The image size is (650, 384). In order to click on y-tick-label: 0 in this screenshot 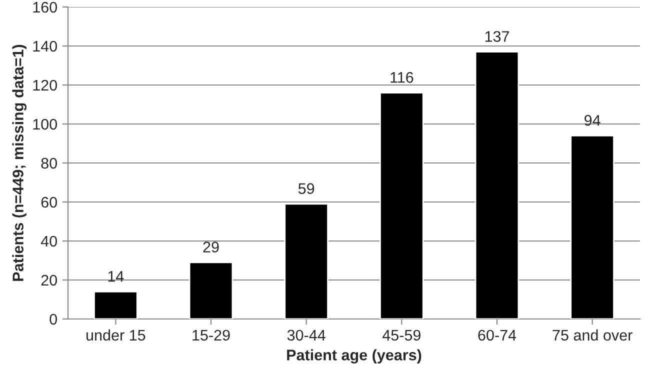, I will do `click(53, 319)`.